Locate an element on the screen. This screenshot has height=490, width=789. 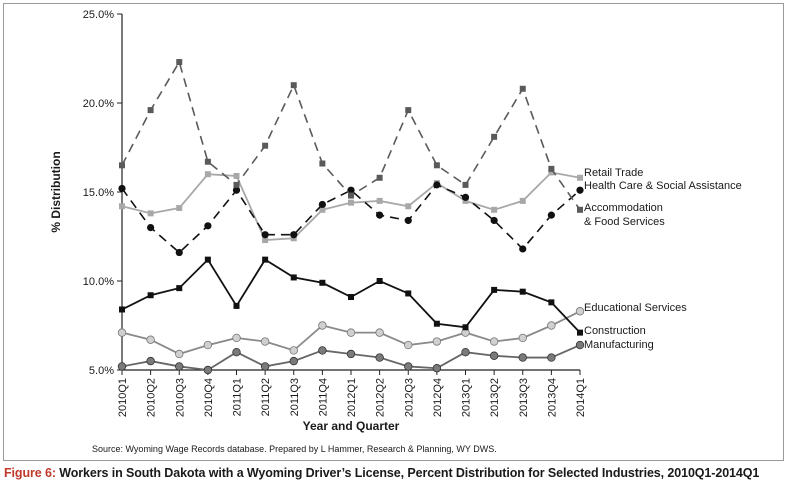
x-tick-label: 2013Q3 is located at coordinates (524, 397).